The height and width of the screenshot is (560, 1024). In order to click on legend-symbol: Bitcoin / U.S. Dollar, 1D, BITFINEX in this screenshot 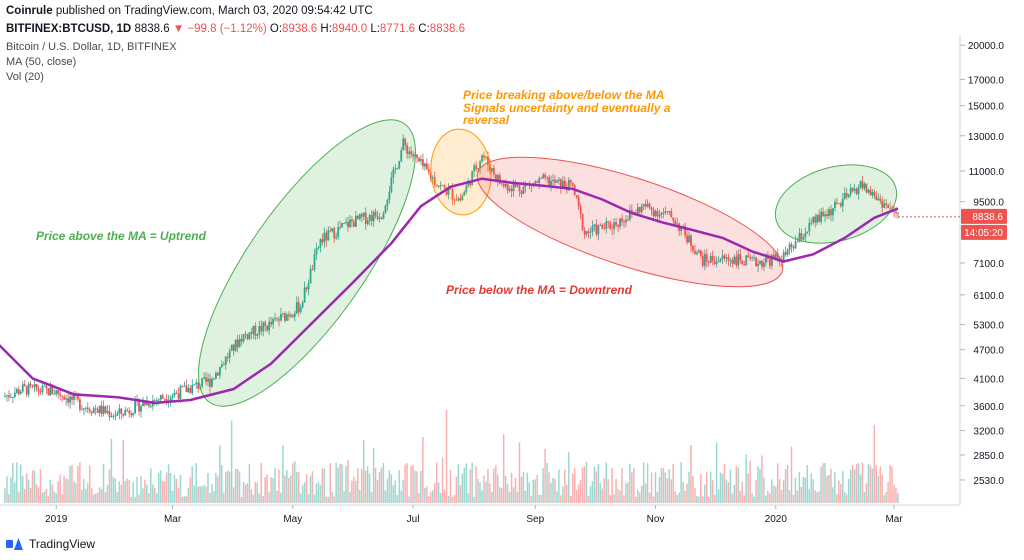, I will do `click(91, 47)`.